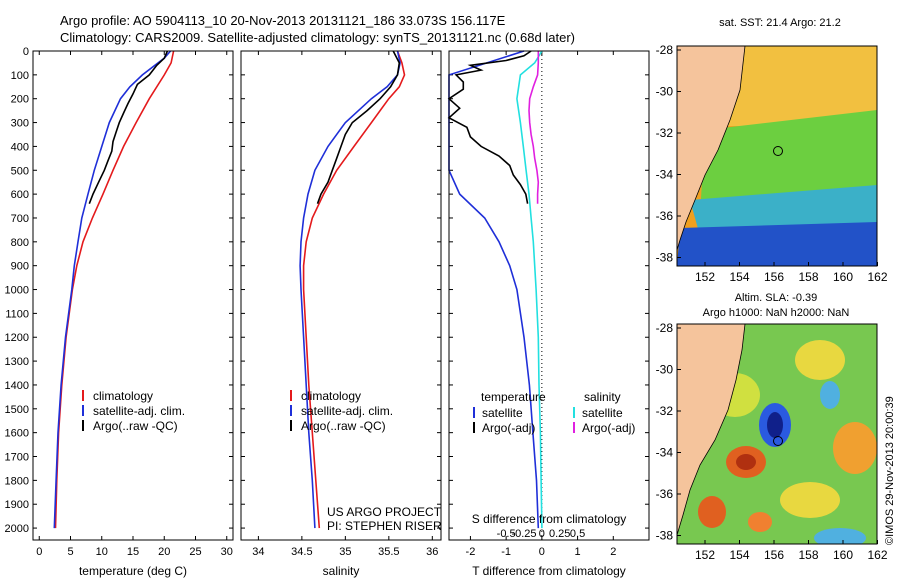 This screenshot has width=900, height=580. Describe the element at coordinates (20, 243) in the screenshot. I see `y-tick-label: 800` at that location.